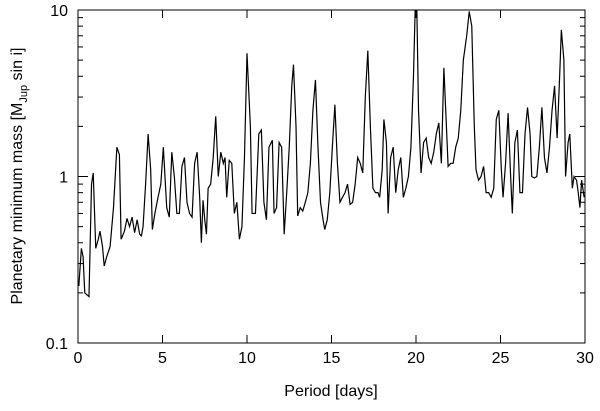 The height and width of the screenshot is (411, 600). I want to click on y-tick-label: 10, so click(59, 11).